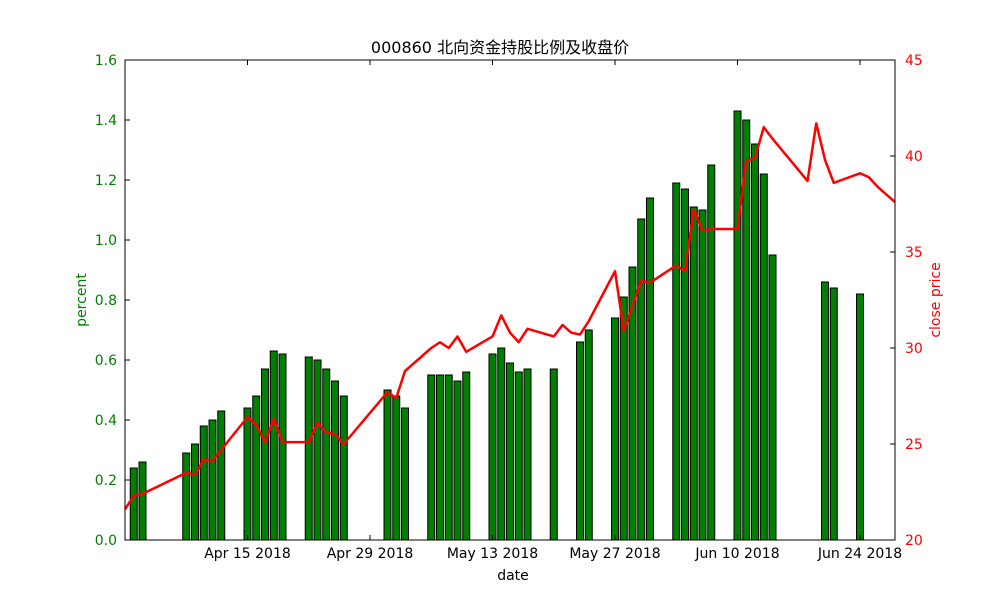  What do you see at coordinates (914, 157) in the screenshot?
I see `right-tick-label: 40` at bounding box center [914, 157].